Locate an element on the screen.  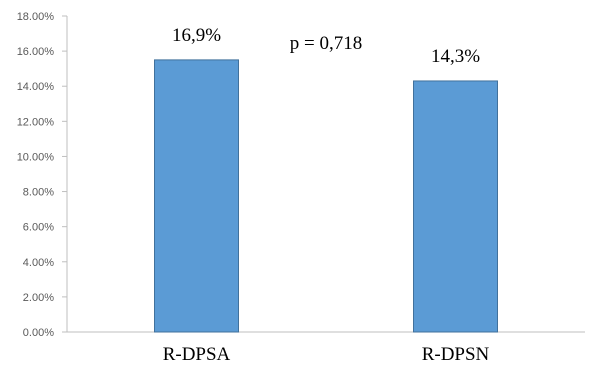
bar-data-label: 14,3% is located at coordinates (455, 56).